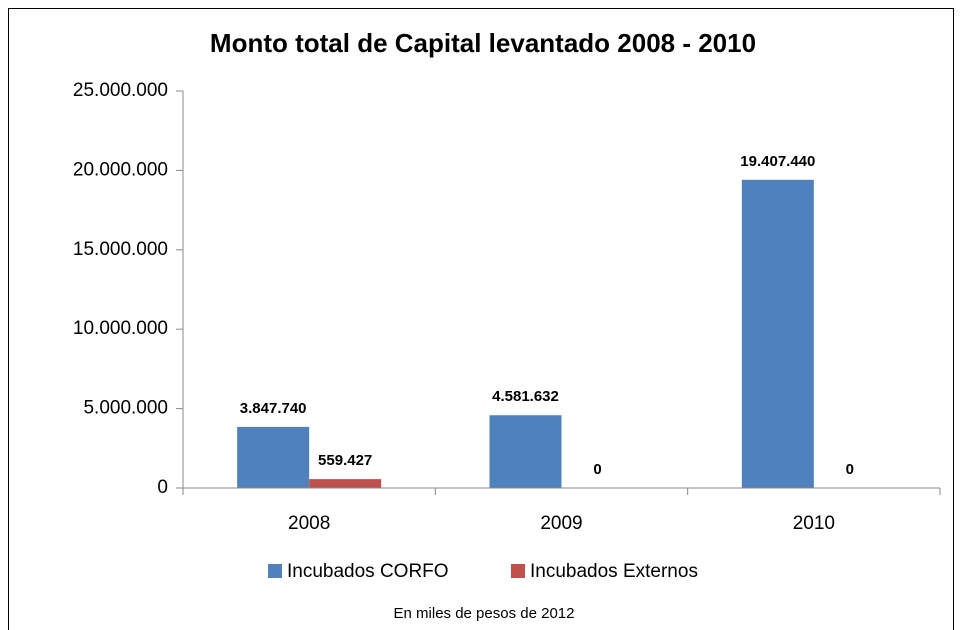 The height and width of the screenshot is (630, 963). What do you see at coordinates (162, 487) in the screenshot?
I see `y-tick-label: 0` at bounding box center [162, 487].